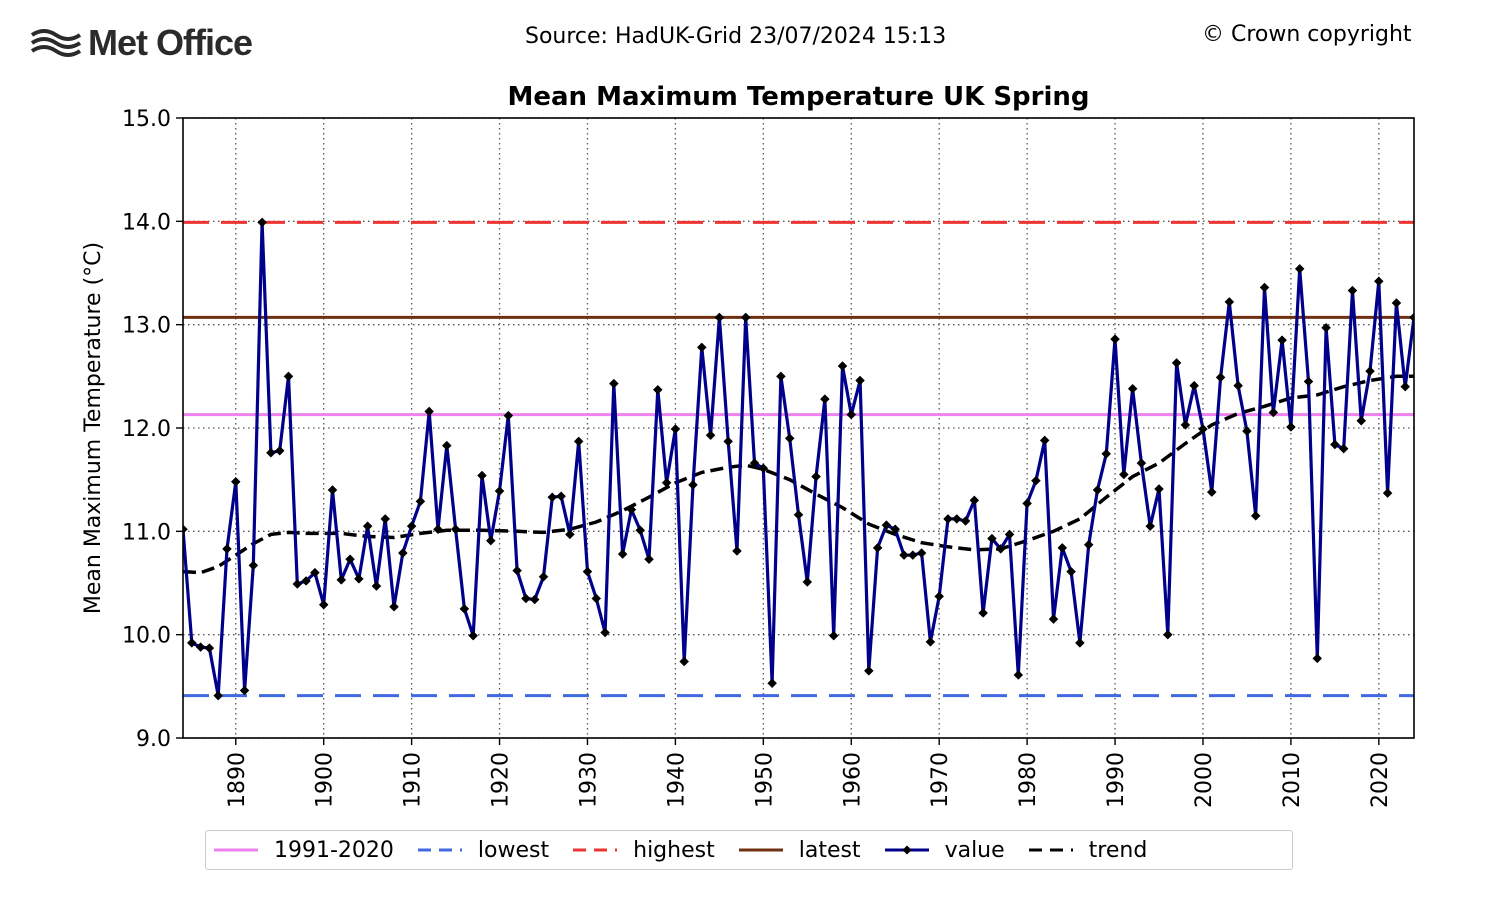 The image size is (1500, 900). Describe the element at coordinates (56, 43) in the screenshot. I see `met-office-waves-icon` at that location.